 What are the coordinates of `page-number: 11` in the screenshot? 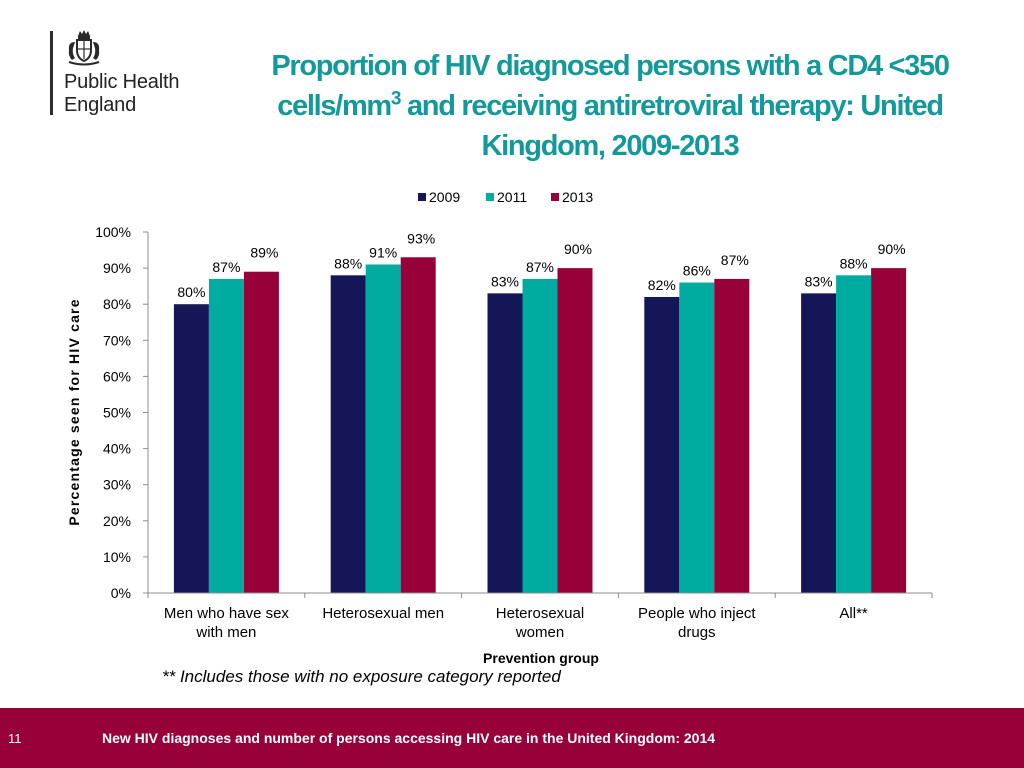 It's located at (15, 738).